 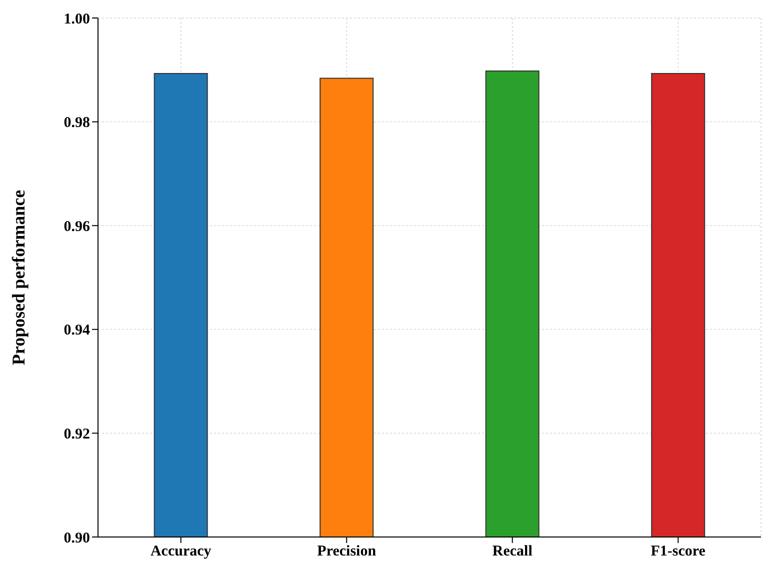 I want to click on y-tick-label: 0.92, so click(x=77, y=434).